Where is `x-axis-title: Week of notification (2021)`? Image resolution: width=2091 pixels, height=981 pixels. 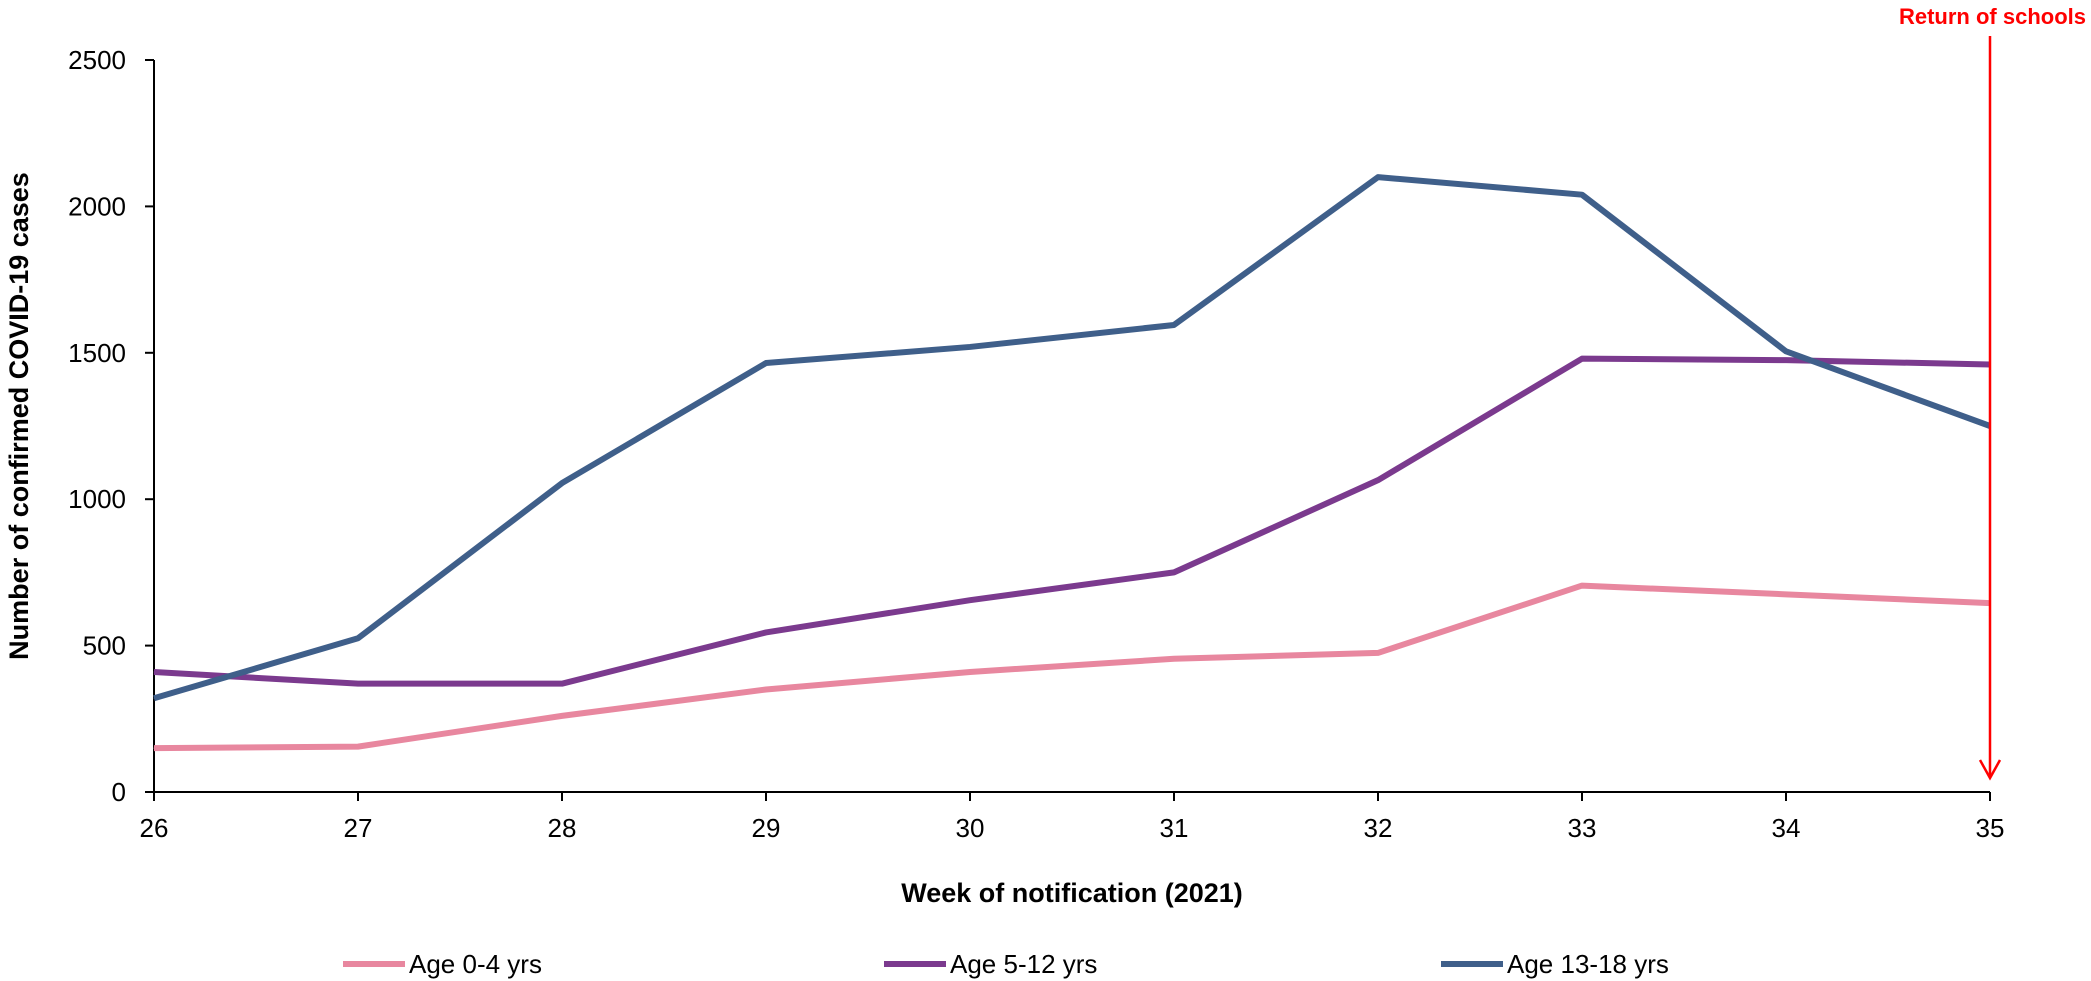
x-axis-title: Week of notification (2021) is located at coordinates (1072, 893).